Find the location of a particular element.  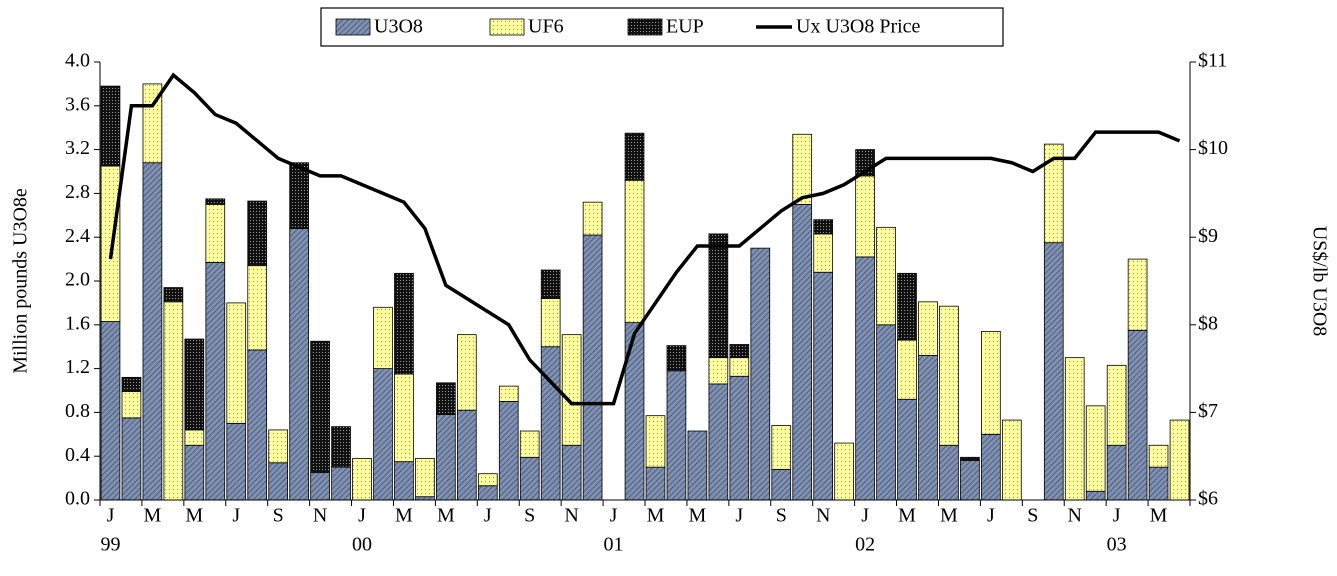

y-tick-label: 0.0 is located at coordinates (77, 499).